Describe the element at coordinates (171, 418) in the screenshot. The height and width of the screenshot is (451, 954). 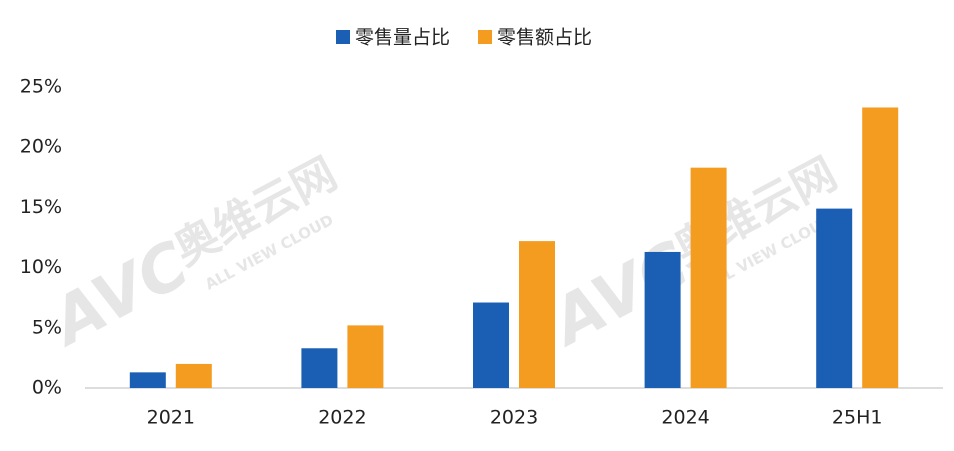
I see `x-tick-label: 2021` at that location.